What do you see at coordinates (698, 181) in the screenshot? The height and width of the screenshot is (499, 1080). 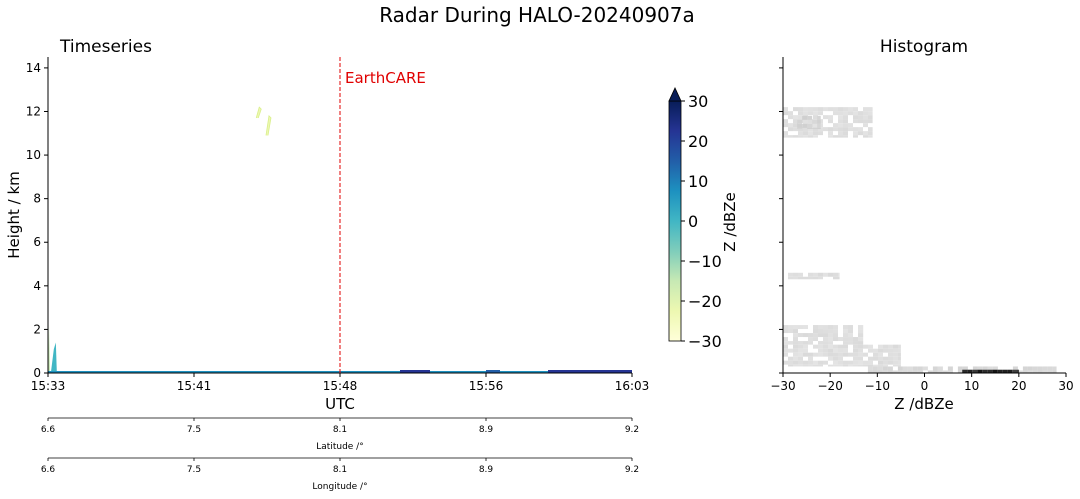 I see `colorbar-tick-label: 10` at bounding box center [698, 181].